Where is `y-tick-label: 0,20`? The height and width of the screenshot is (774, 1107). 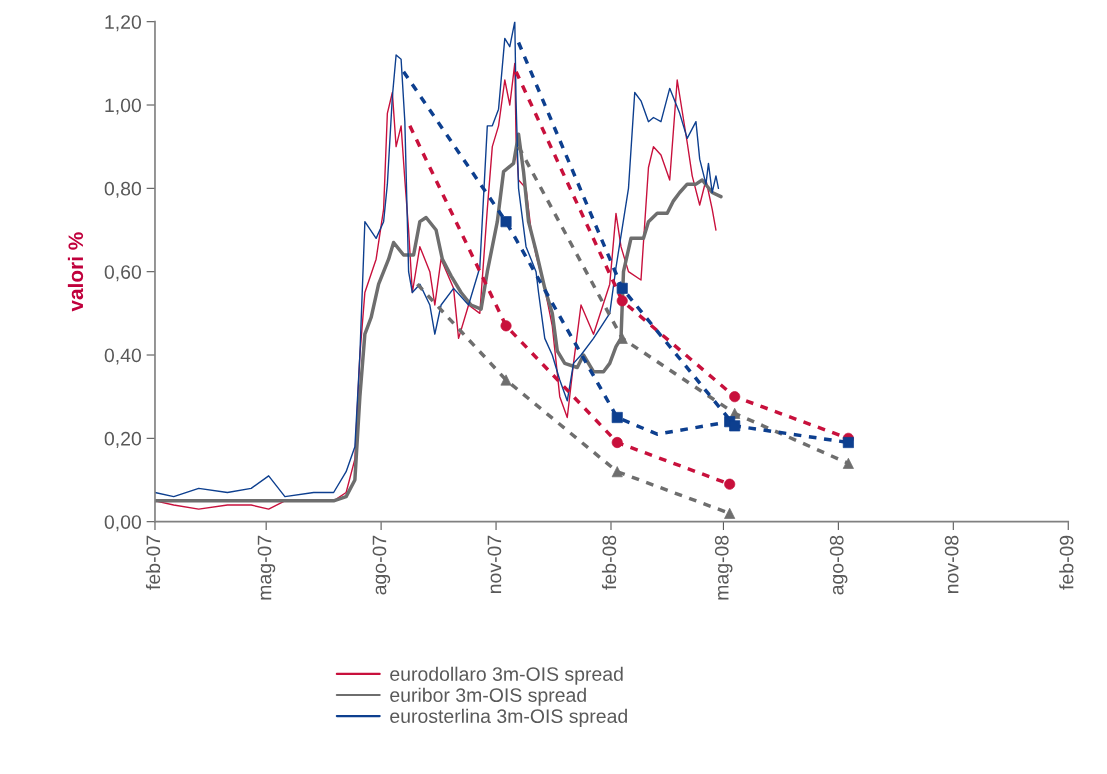
y-tick-label: 0,20 is located at coordinates (123, 439).